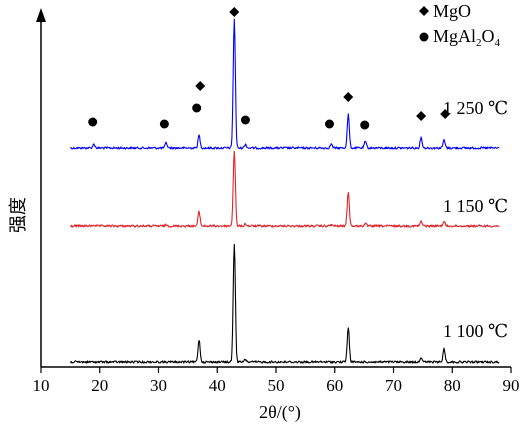 The image size is (520, 433). Describe the element at coordinates (393, 385) in the screenshot. I see `x-tick-label: 70` at that location.